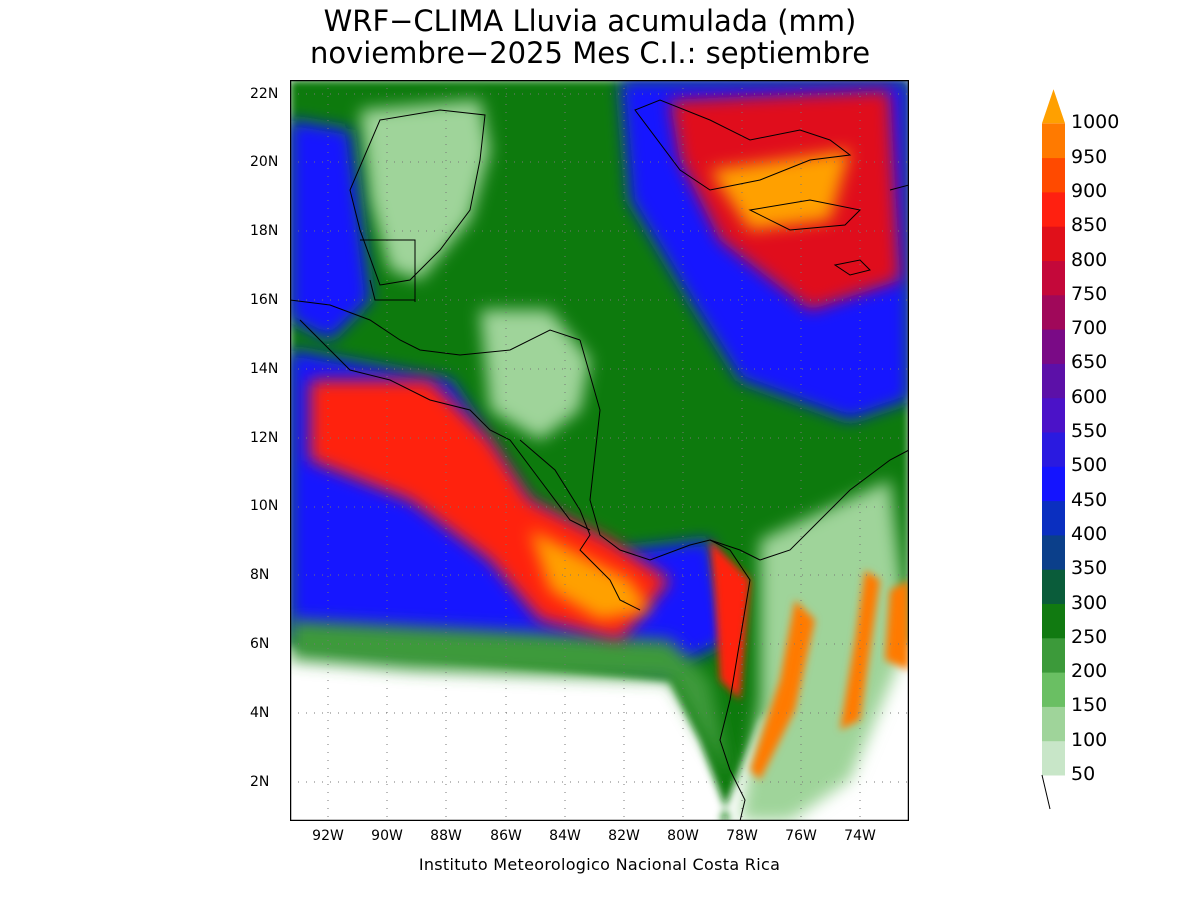 Image resolution: width=1200 pixels, height=900 pixels. What do you see at coordinates (446, 836) in the screenshot?
I see `lon-tick-label: 88W` at bounding box center [446, 836].